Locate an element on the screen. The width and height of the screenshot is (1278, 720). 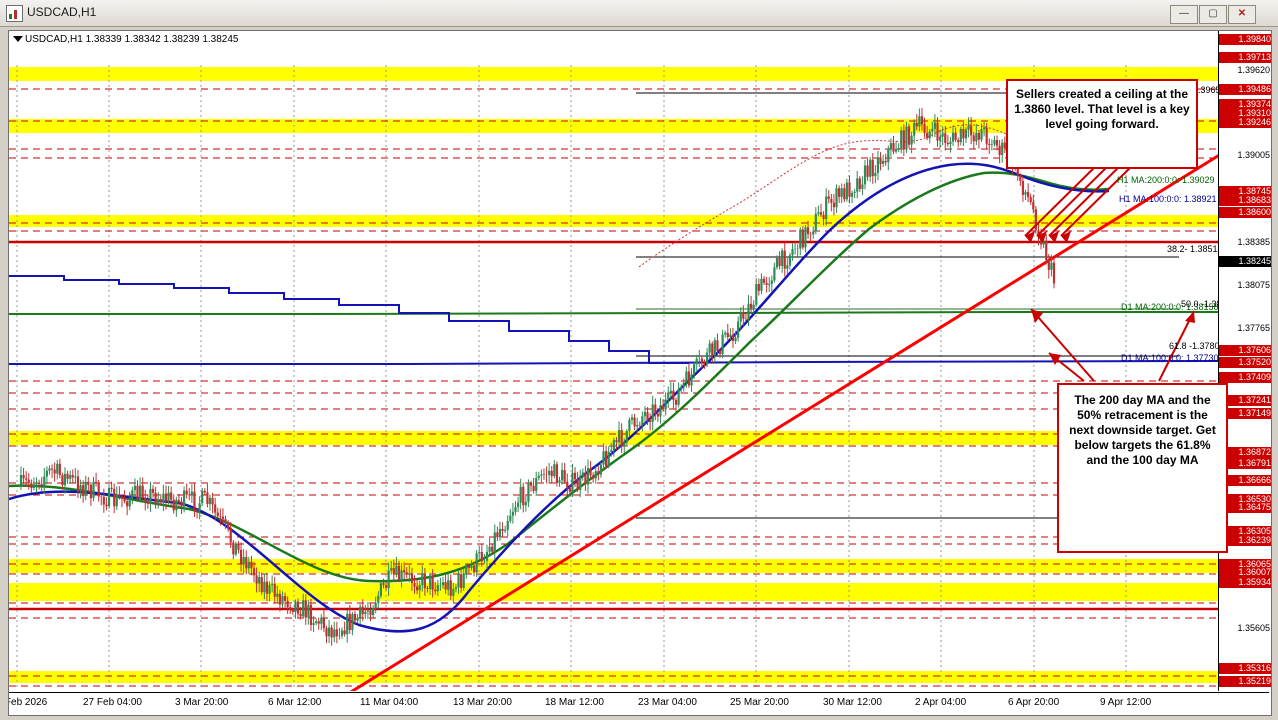
price-level-tag: 1.37241 is located at coordinates (1245, 401).